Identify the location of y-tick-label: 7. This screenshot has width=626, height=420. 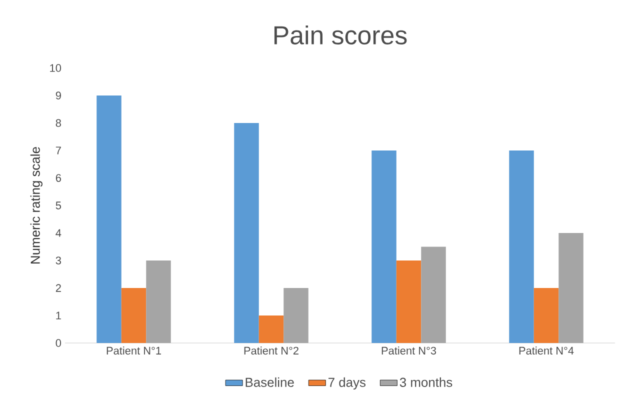
(58, 150).